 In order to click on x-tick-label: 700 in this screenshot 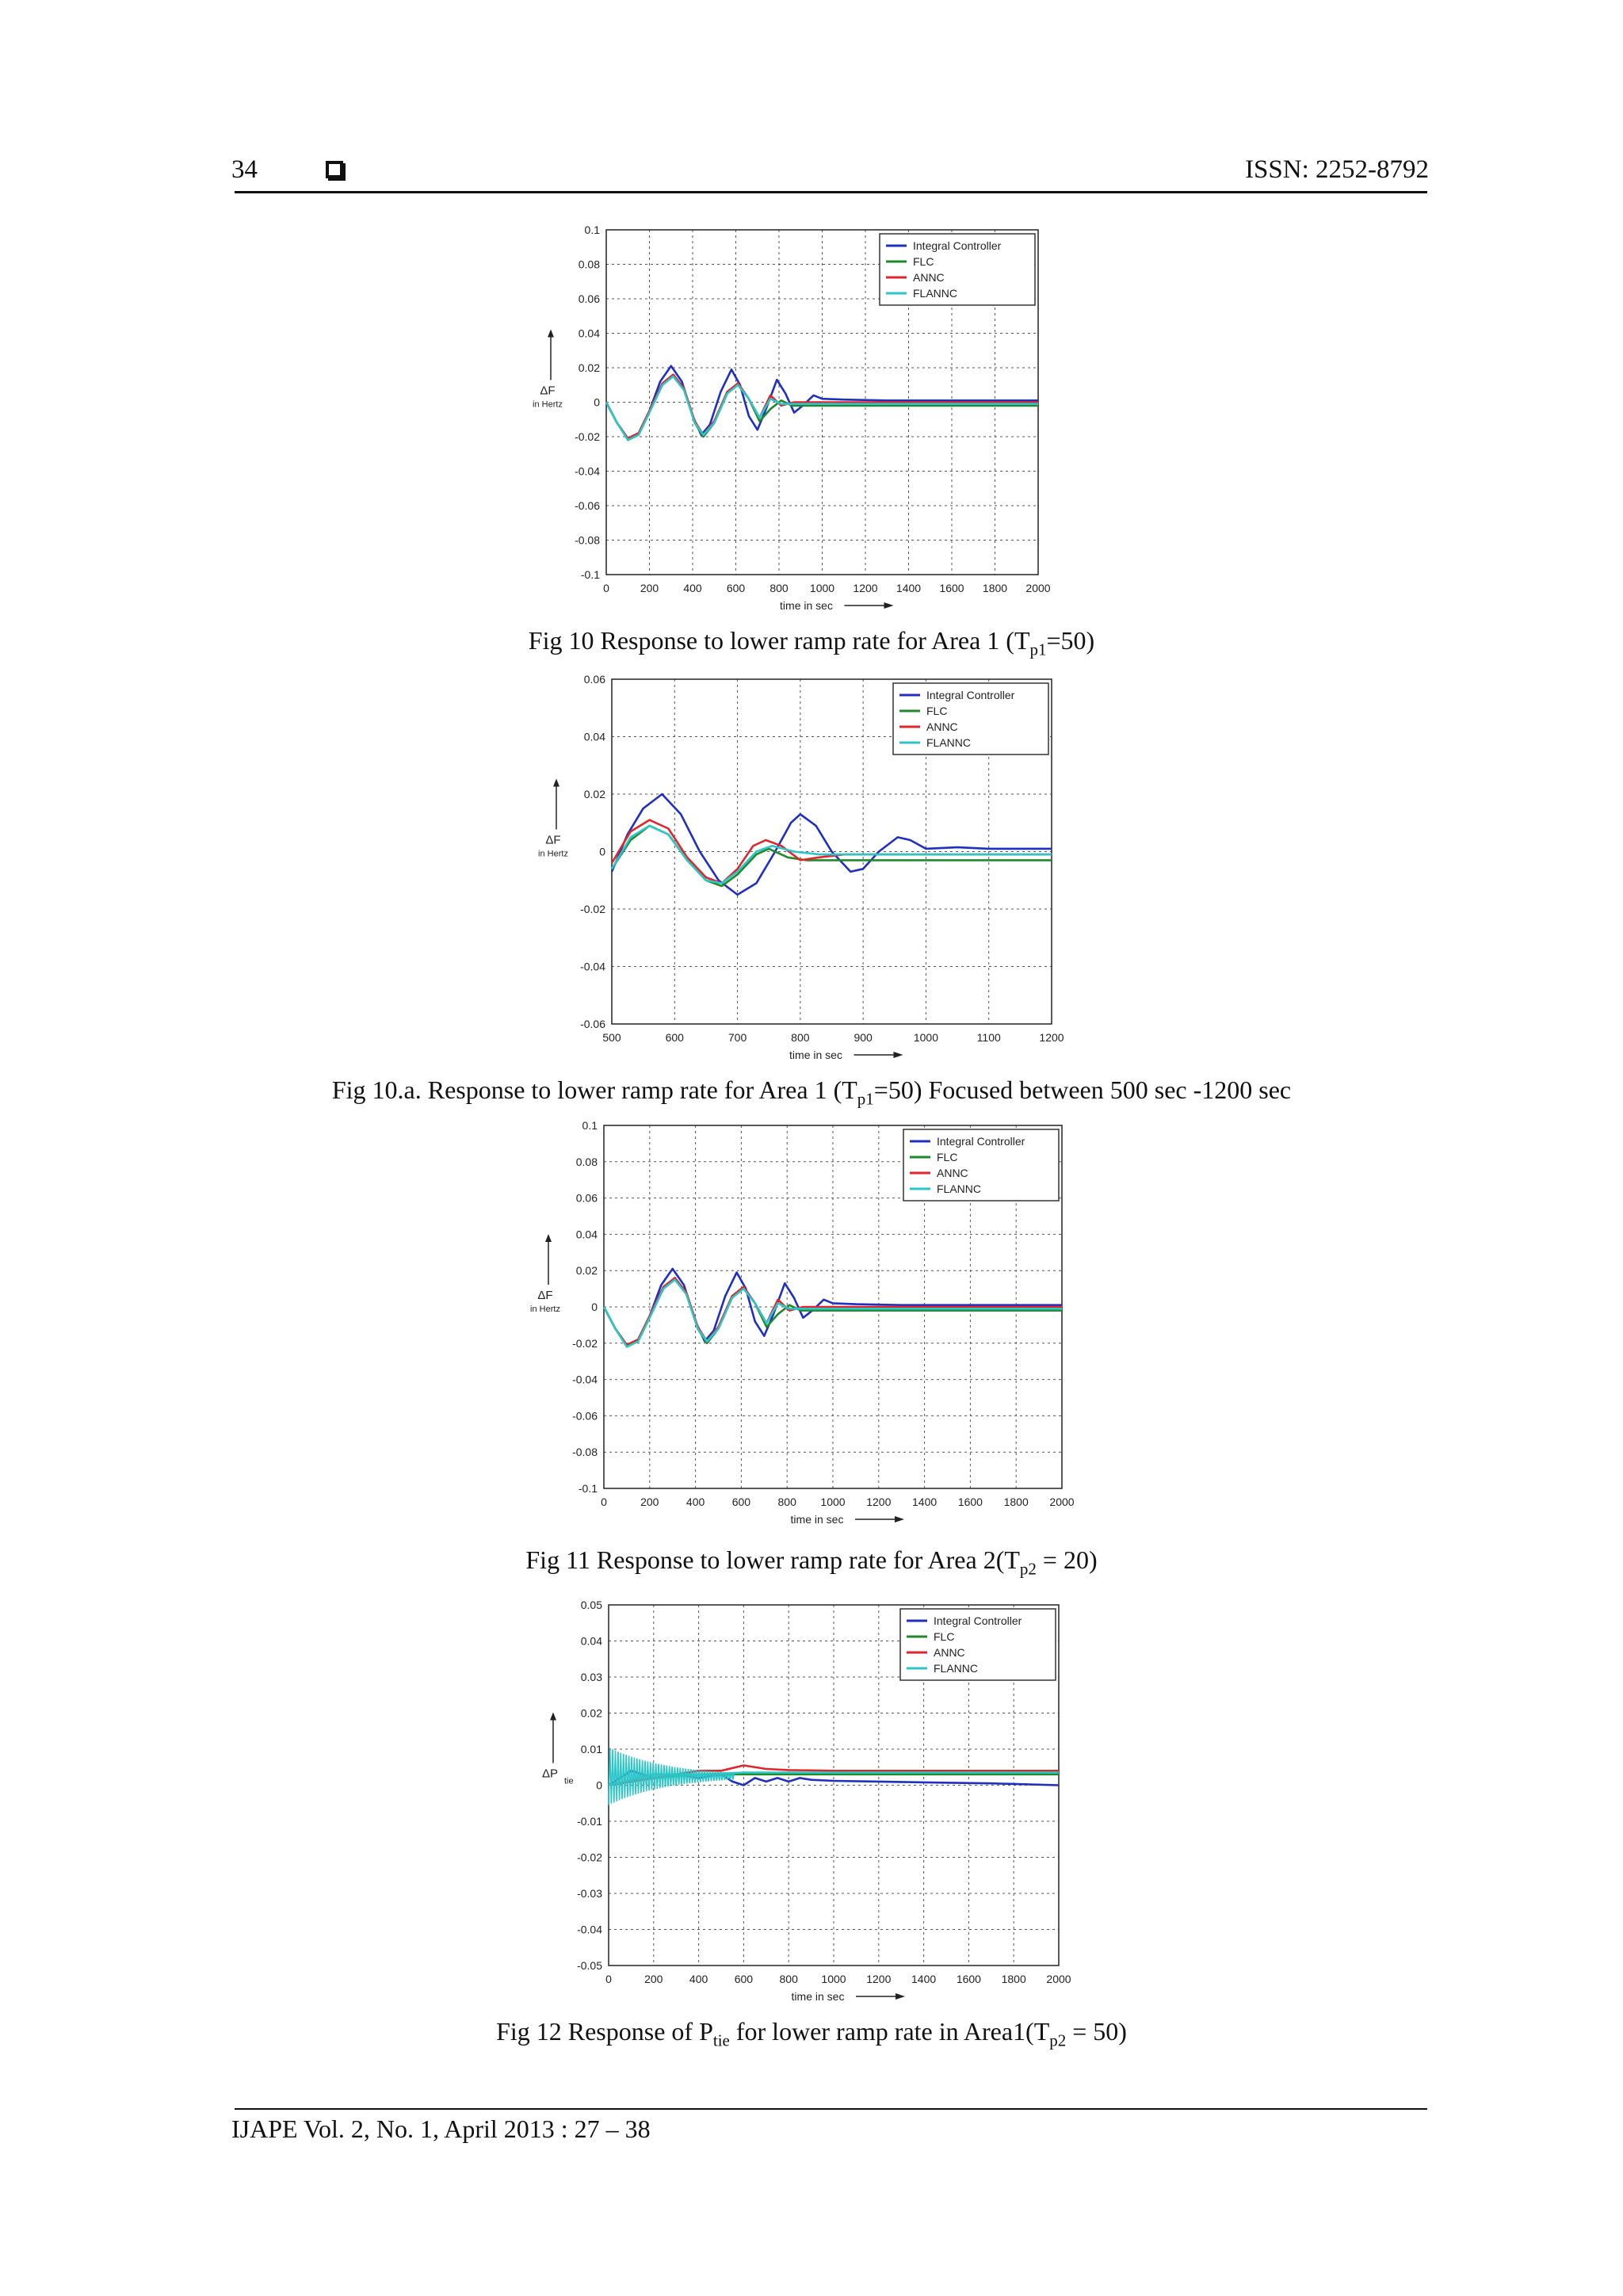, I will do `click(737, 1037)`.